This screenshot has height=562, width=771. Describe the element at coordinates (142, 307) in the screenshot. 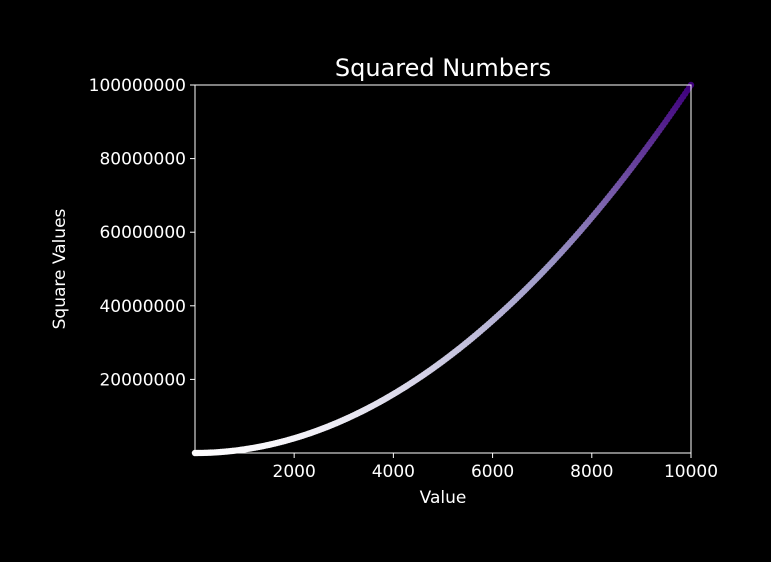

I see `y-tick-label: 40000000` at that location.